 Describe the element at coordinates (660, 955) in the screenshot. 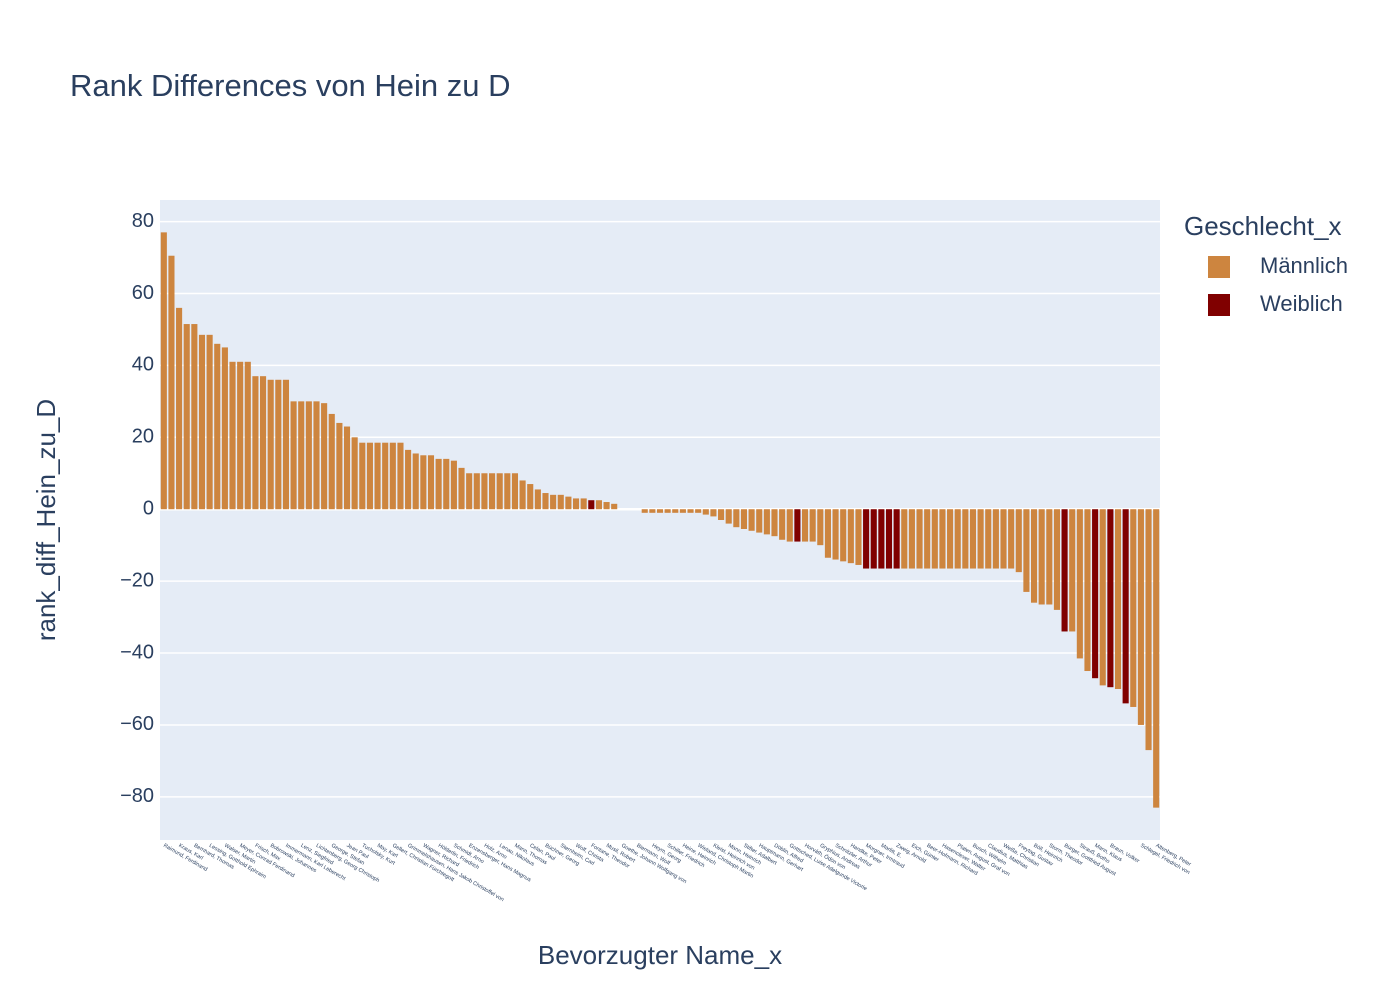

I see `x-axis-title: Bevorzugter Name_x` at that location.